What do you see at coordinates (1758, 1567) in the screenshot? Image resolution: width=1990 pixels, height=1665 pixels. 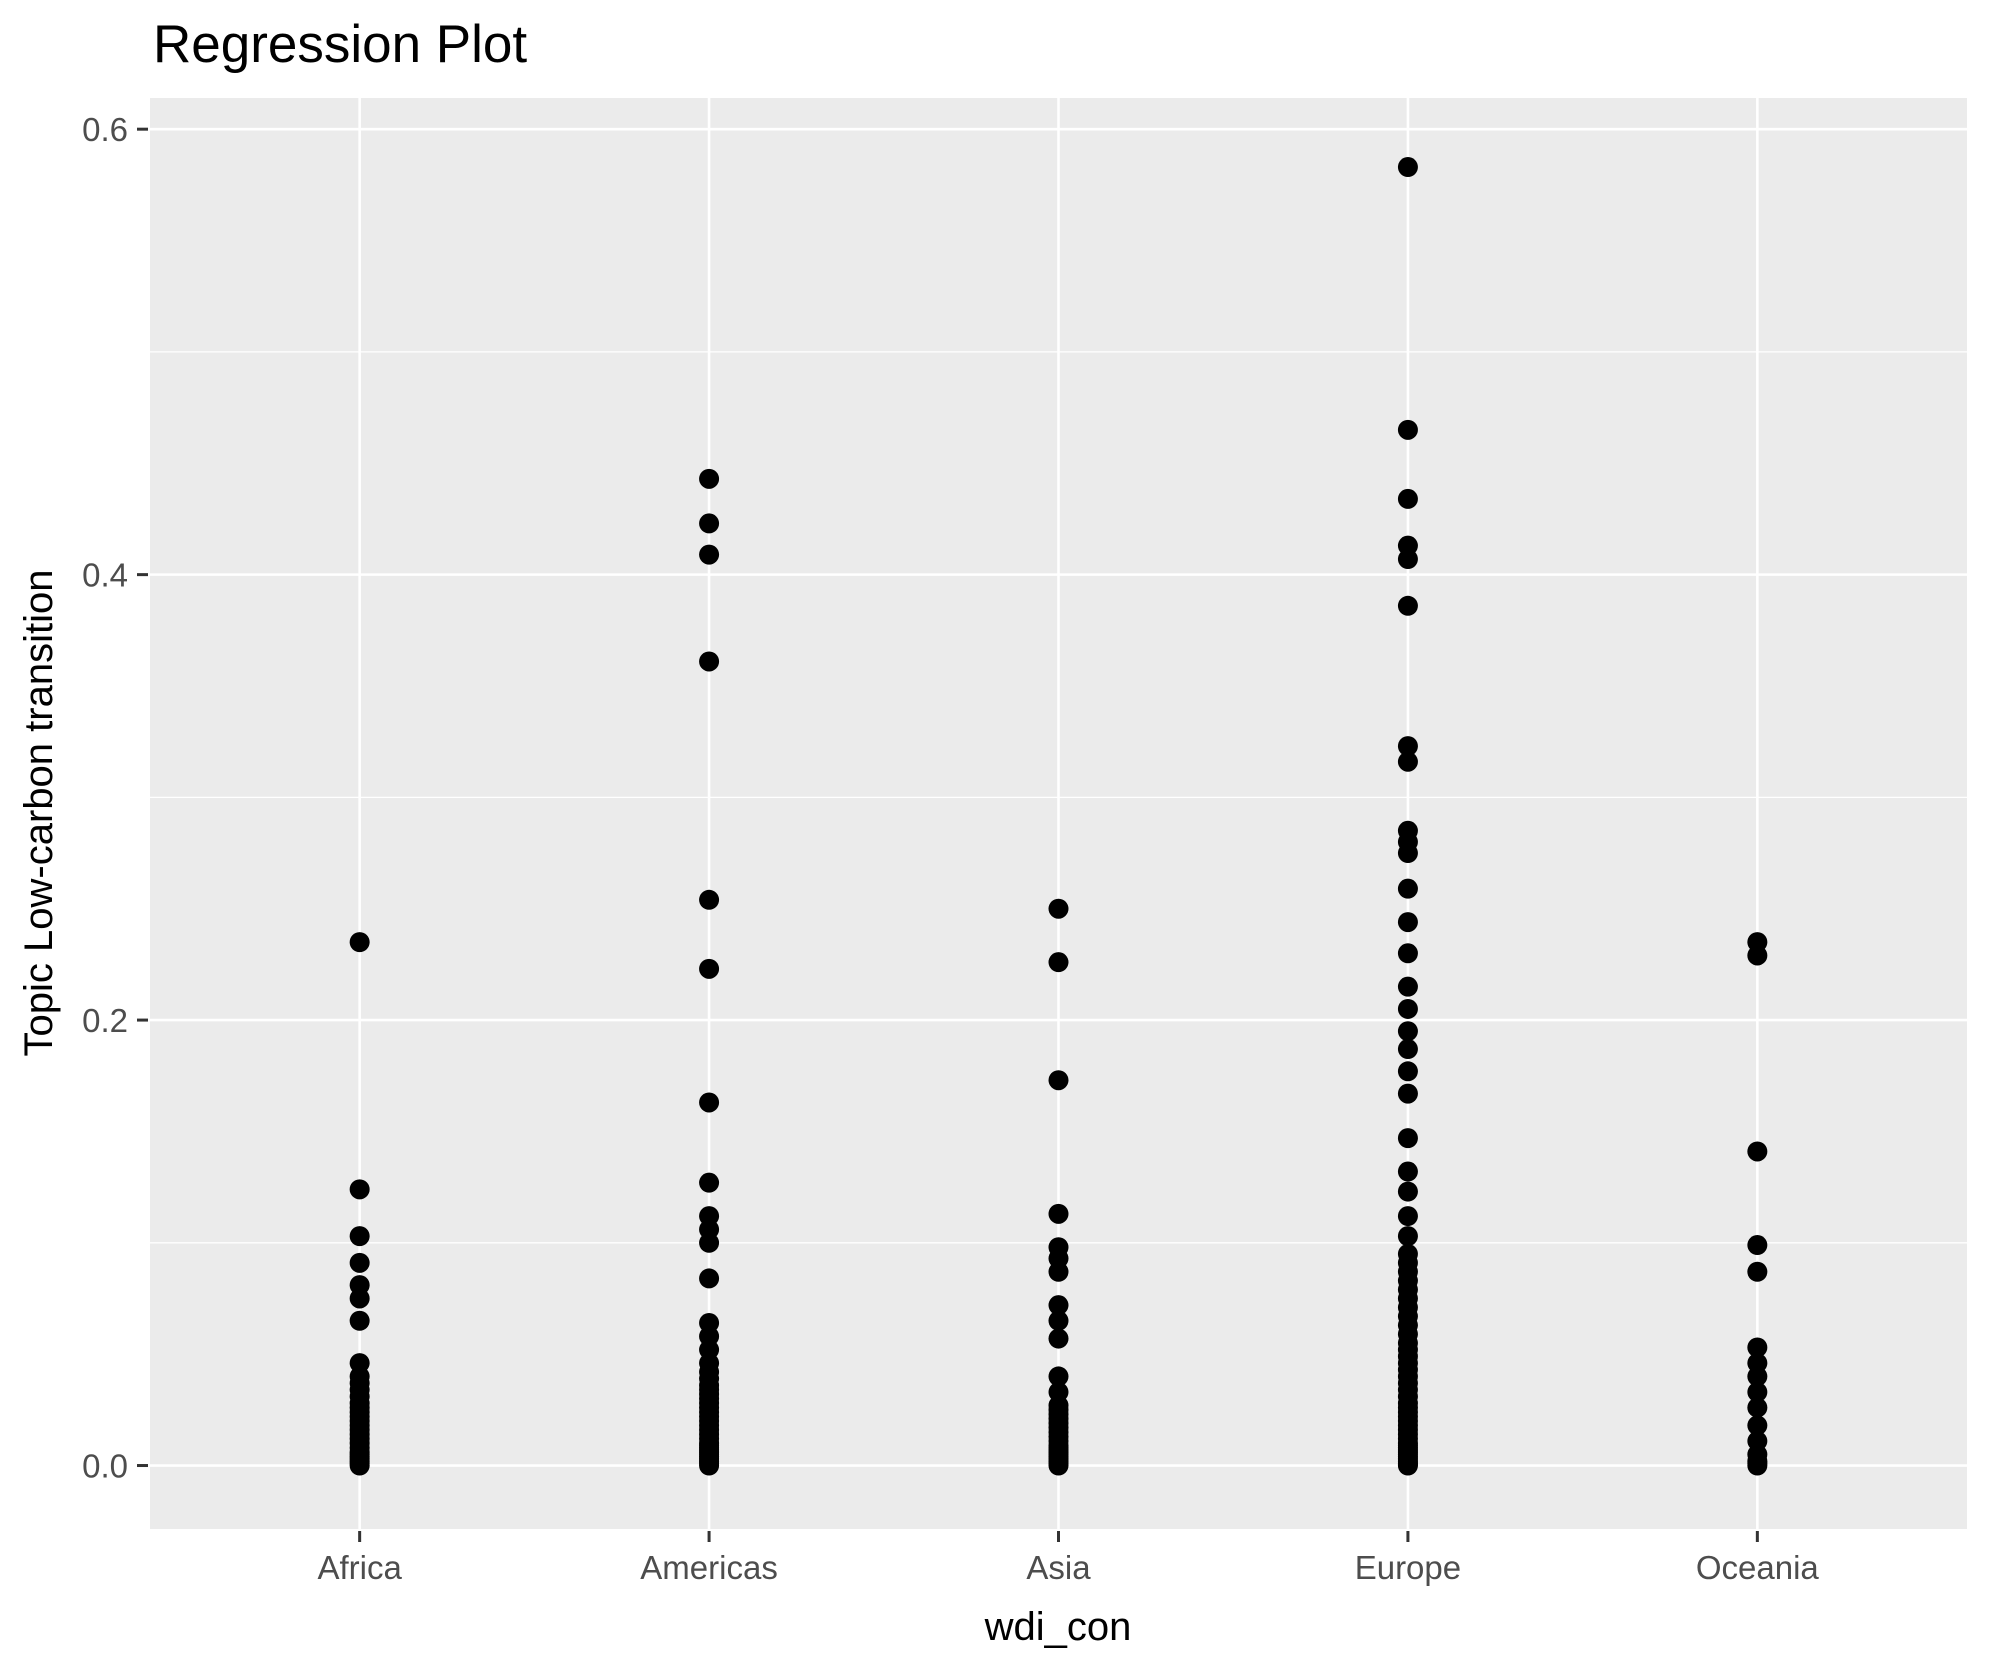 I see `x-tick-label: Oceania` at bounding box center [1758, 1567].